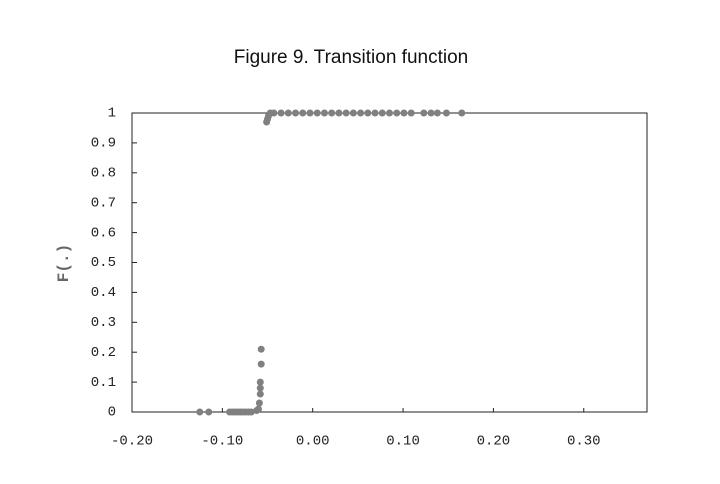  Describe the element at coordinates (112, 114) in the screenshot. I see `y-tick-label: 1` at that location.